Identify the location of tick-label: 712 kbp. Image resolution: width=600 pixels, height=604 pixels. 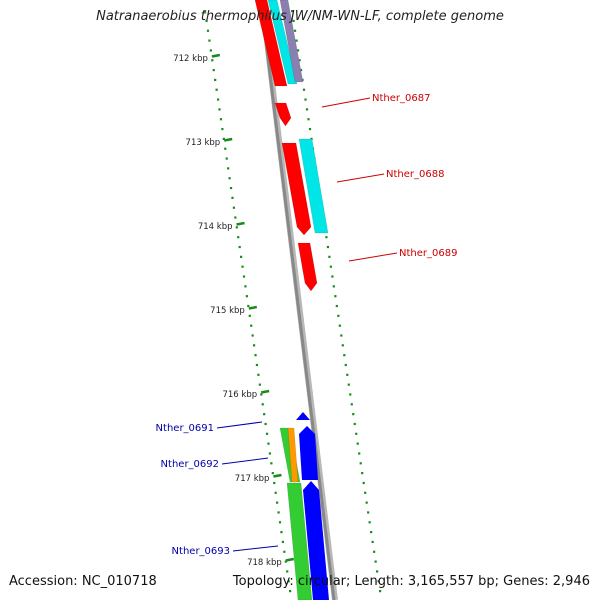
(190, 59).